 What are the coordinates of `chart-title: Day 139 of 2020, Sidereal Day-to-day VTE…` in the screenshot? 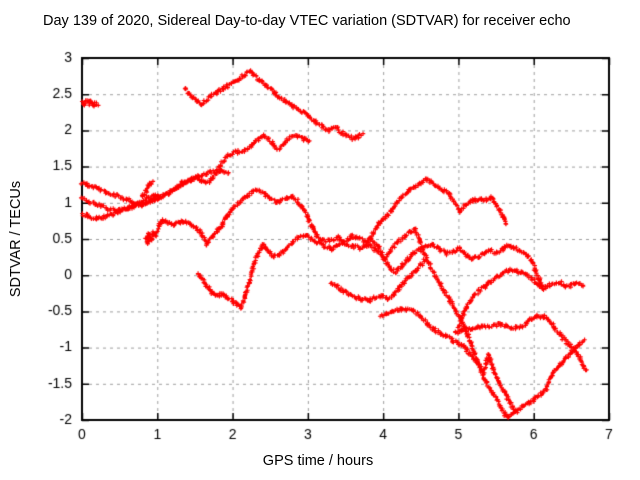 It's located at (307, 21).